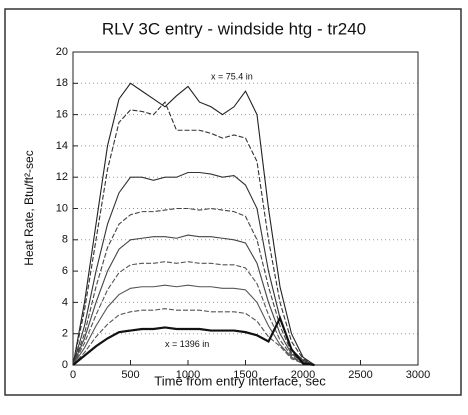  I want to click on x-tick-label: 3000, so click(418, 375).